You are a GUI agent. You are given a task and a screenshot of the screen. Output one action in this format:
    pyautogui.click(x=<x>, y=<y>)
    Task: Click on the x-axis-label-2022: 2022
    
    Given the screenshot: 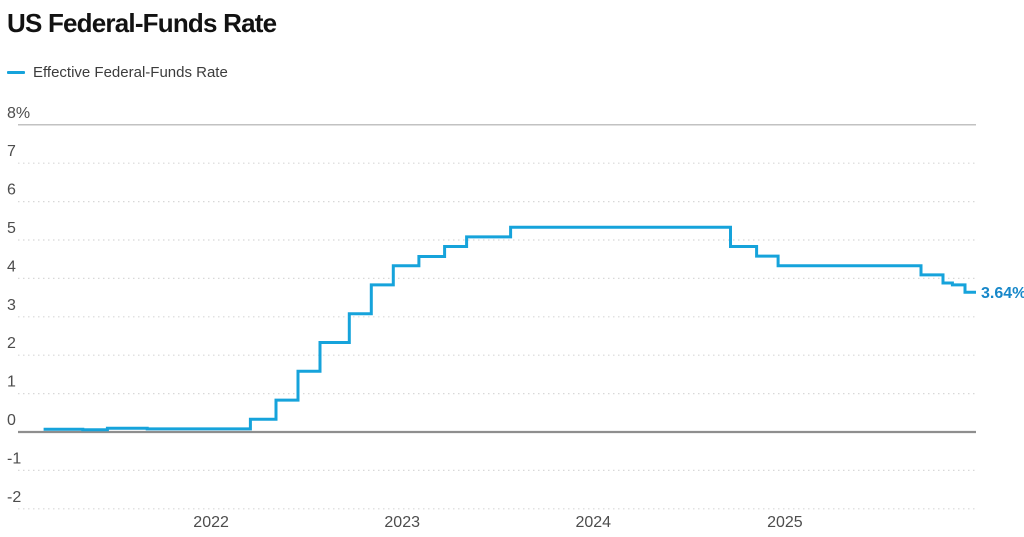 What is the action you would take?
    pyautogui.click(x=211, y=522)
    